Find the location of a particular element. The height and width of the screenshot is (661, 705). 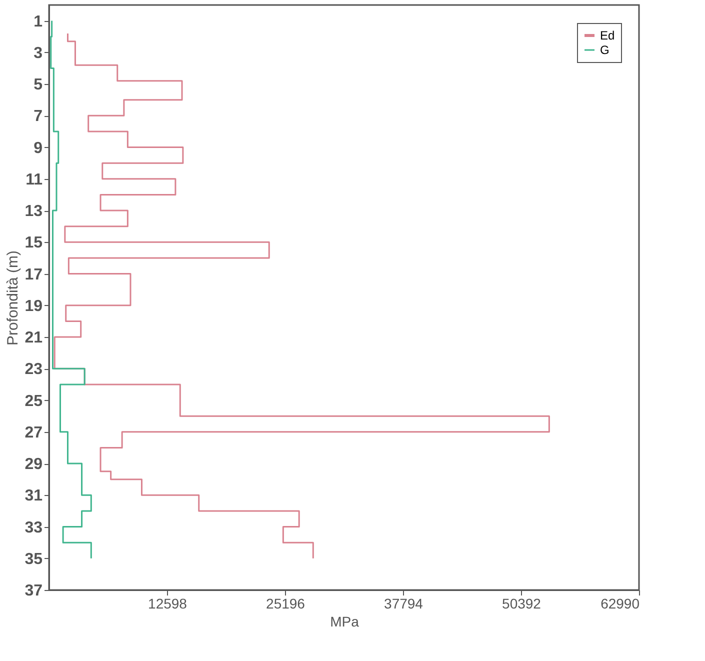

y-tick-label: 25 is located at coordinates (33, 401).